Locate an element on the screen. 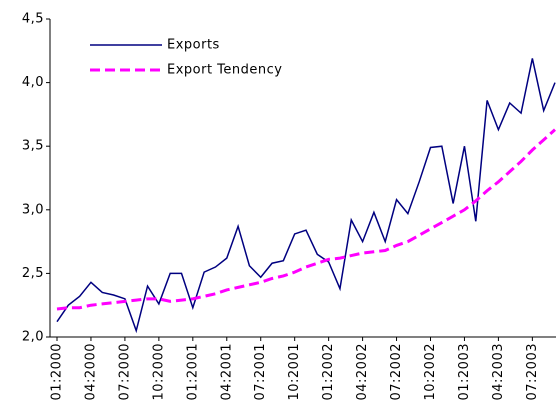 Image resolution: width=556 pixels, height=419 pixels. y-tick-label: 4,0 is located at coordinates (33, 82).